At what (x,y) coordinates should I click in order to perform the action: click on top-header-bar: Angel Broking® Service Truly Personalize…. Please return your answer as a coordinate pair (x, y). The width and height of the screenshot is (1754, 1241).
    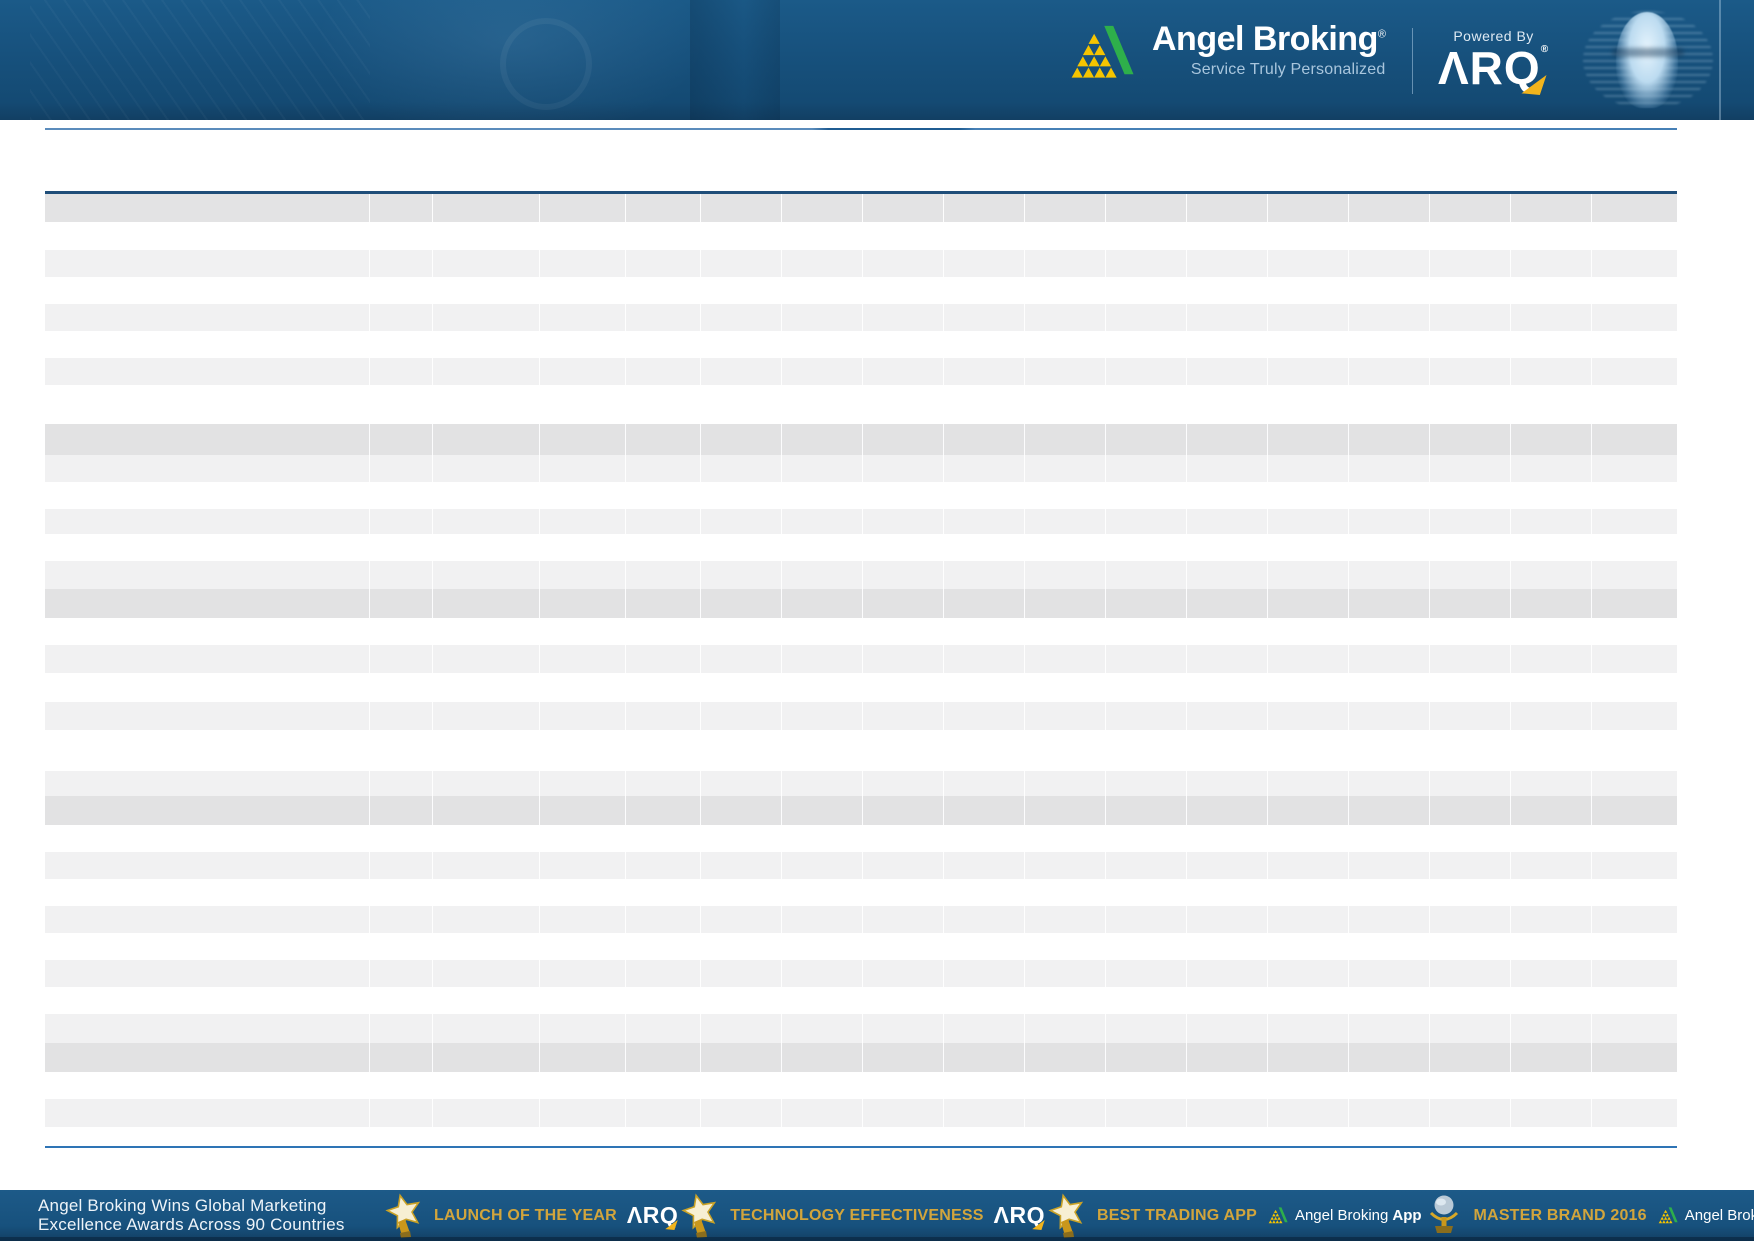
    Looking at the image, I should click on (877, 60).